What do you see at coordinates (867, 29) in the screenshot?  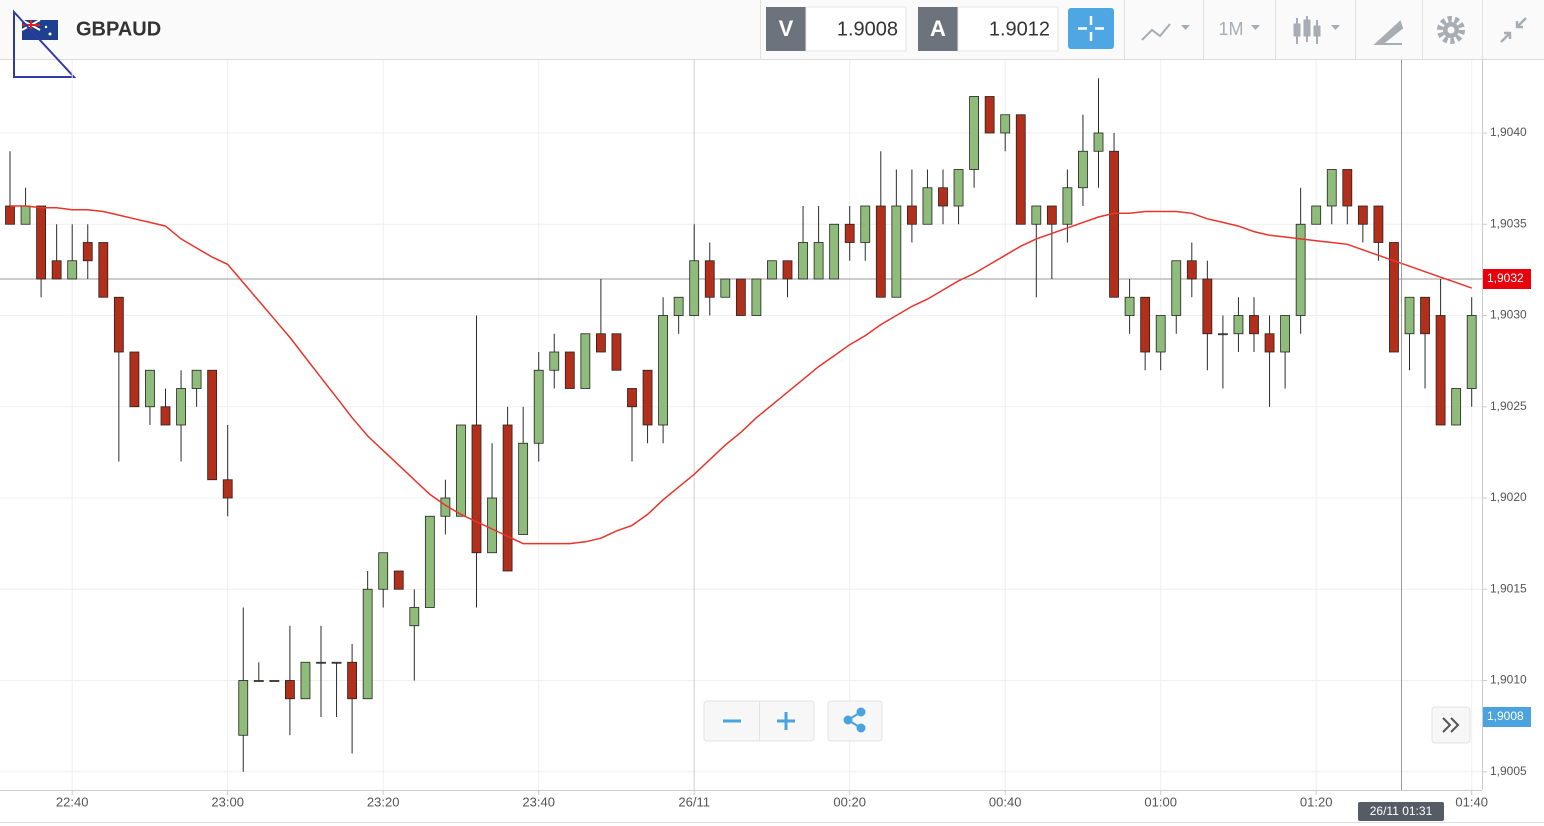 I see `sell-price: 1.9008` at bounding box center [867, 29].